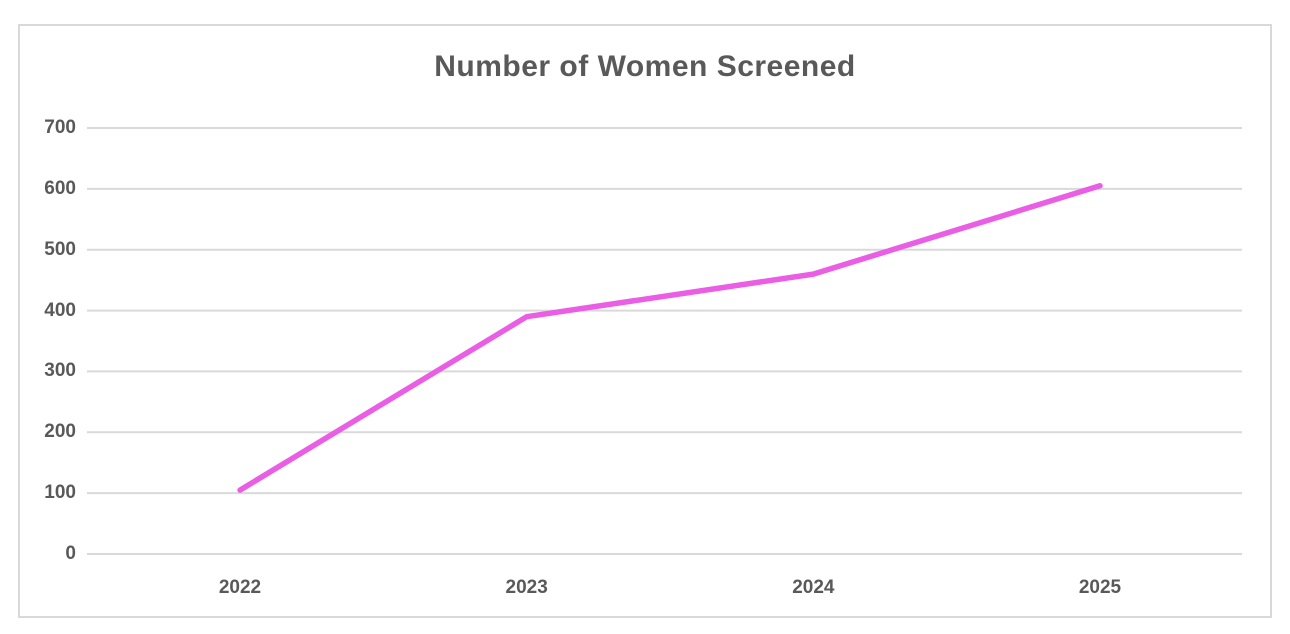 Image resolution: width=1290 pixels, height=634 pixels. I want to click on y-axis-tick-label: 100, so click(60, 493).